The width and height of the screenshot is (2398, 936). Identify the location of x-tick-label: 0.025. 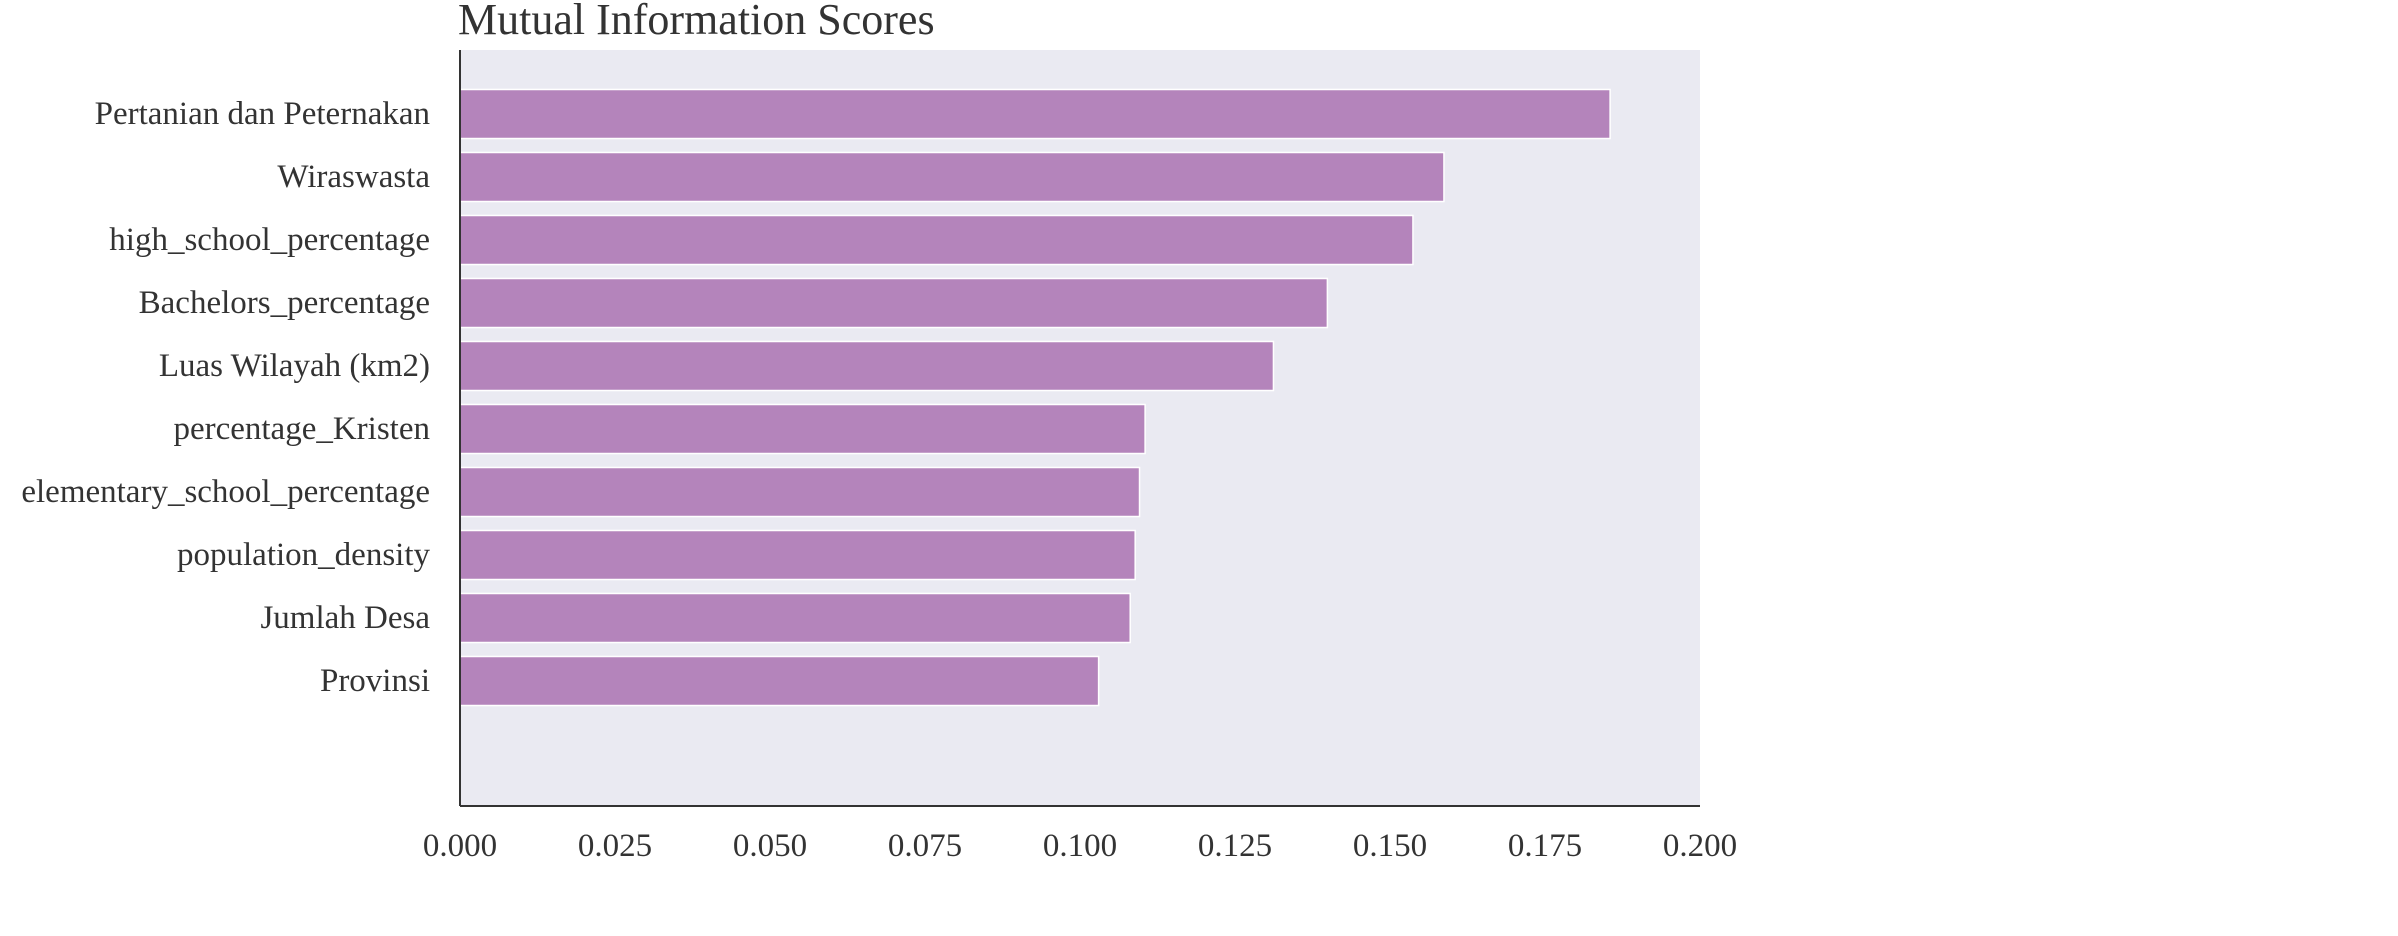
(615, 846).